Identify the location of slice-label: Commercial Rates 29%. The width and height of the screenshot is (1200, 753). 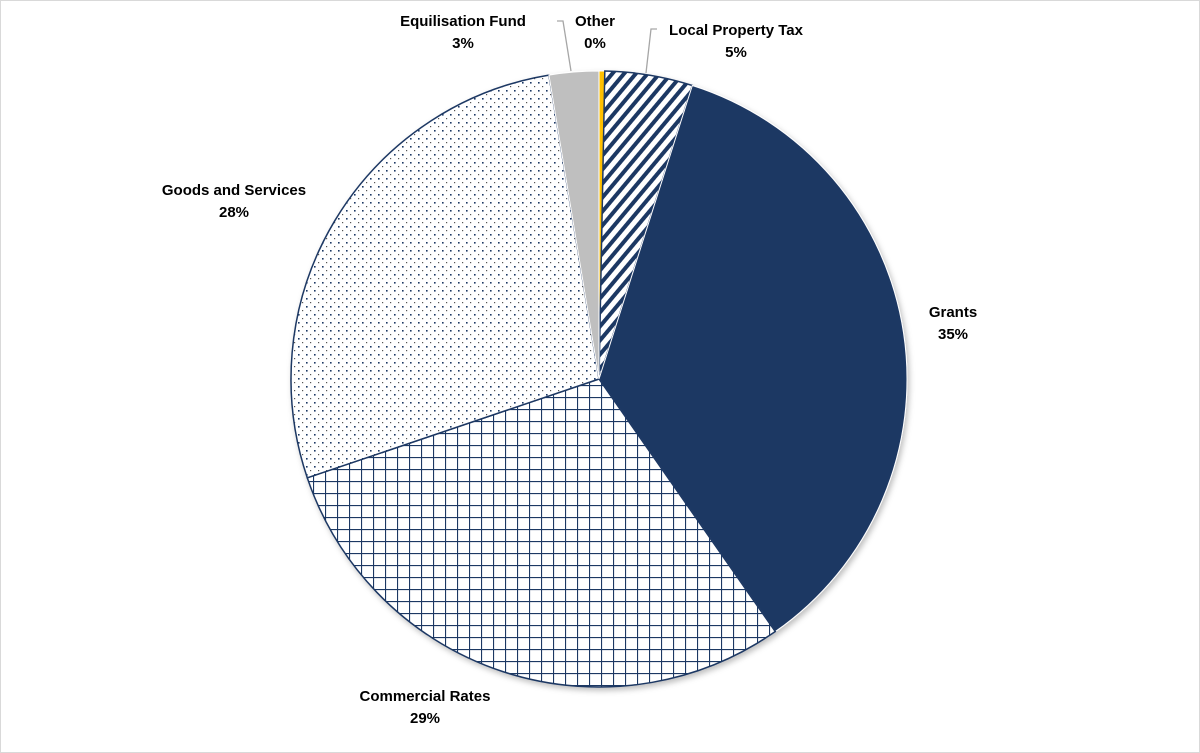
(425, 707).